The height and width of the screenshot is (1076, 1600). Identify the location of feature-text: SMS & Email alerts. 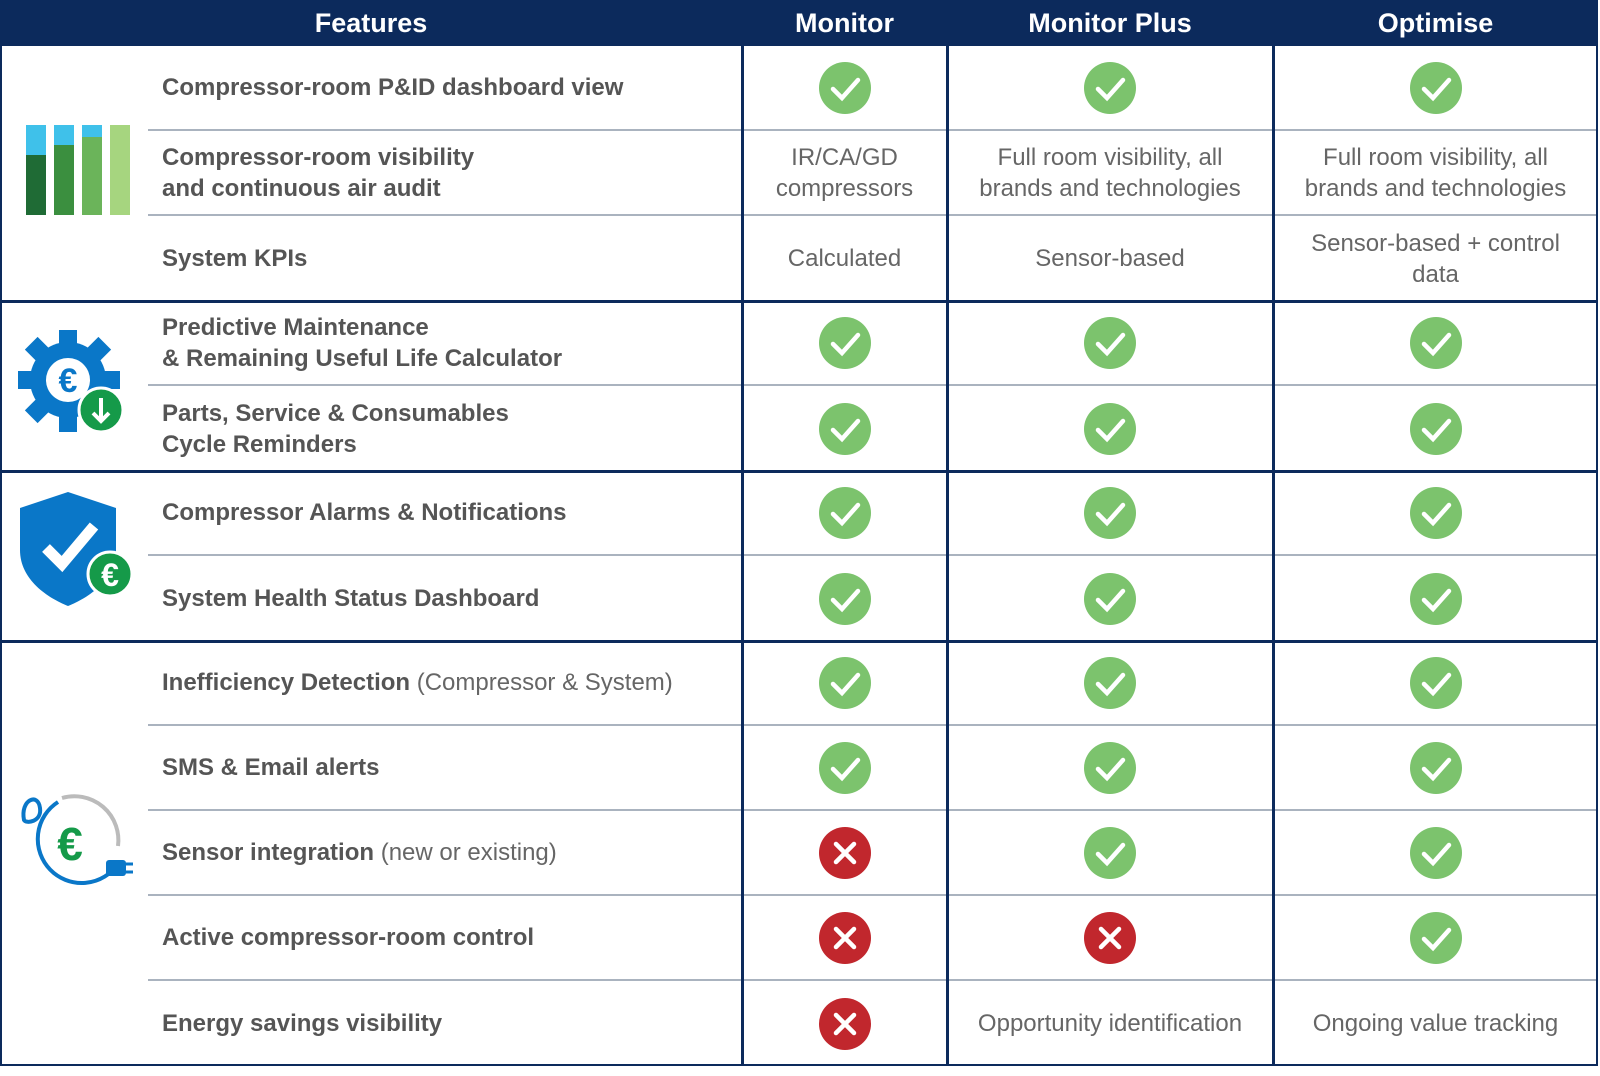
(271, 767).